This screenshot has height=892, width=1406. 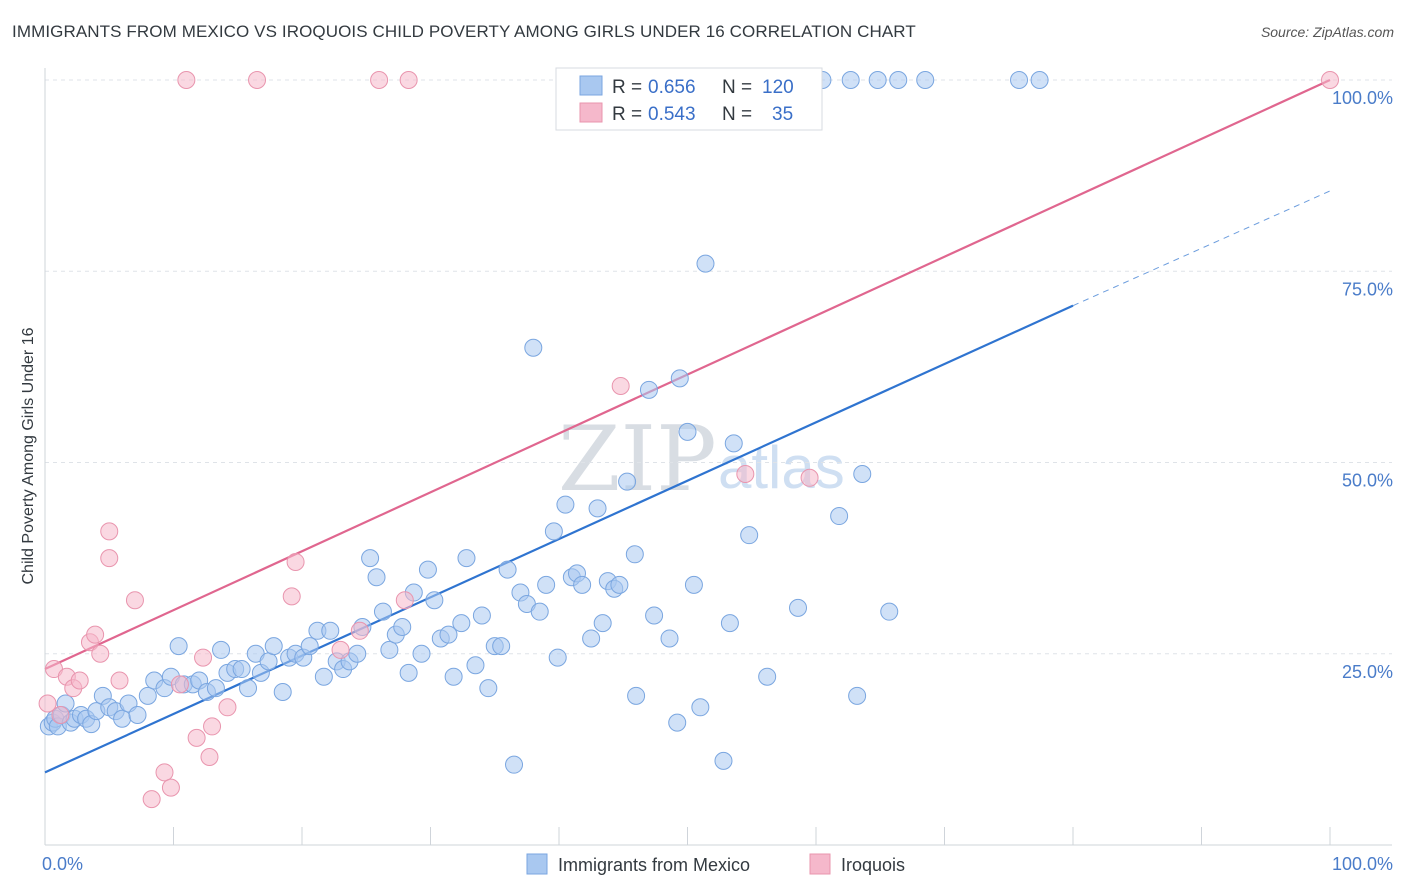 What do you see at coordinates (591, 112) in the screenshot?
I see `legend-swatch-iroquois` at bounding box center [591, 112].